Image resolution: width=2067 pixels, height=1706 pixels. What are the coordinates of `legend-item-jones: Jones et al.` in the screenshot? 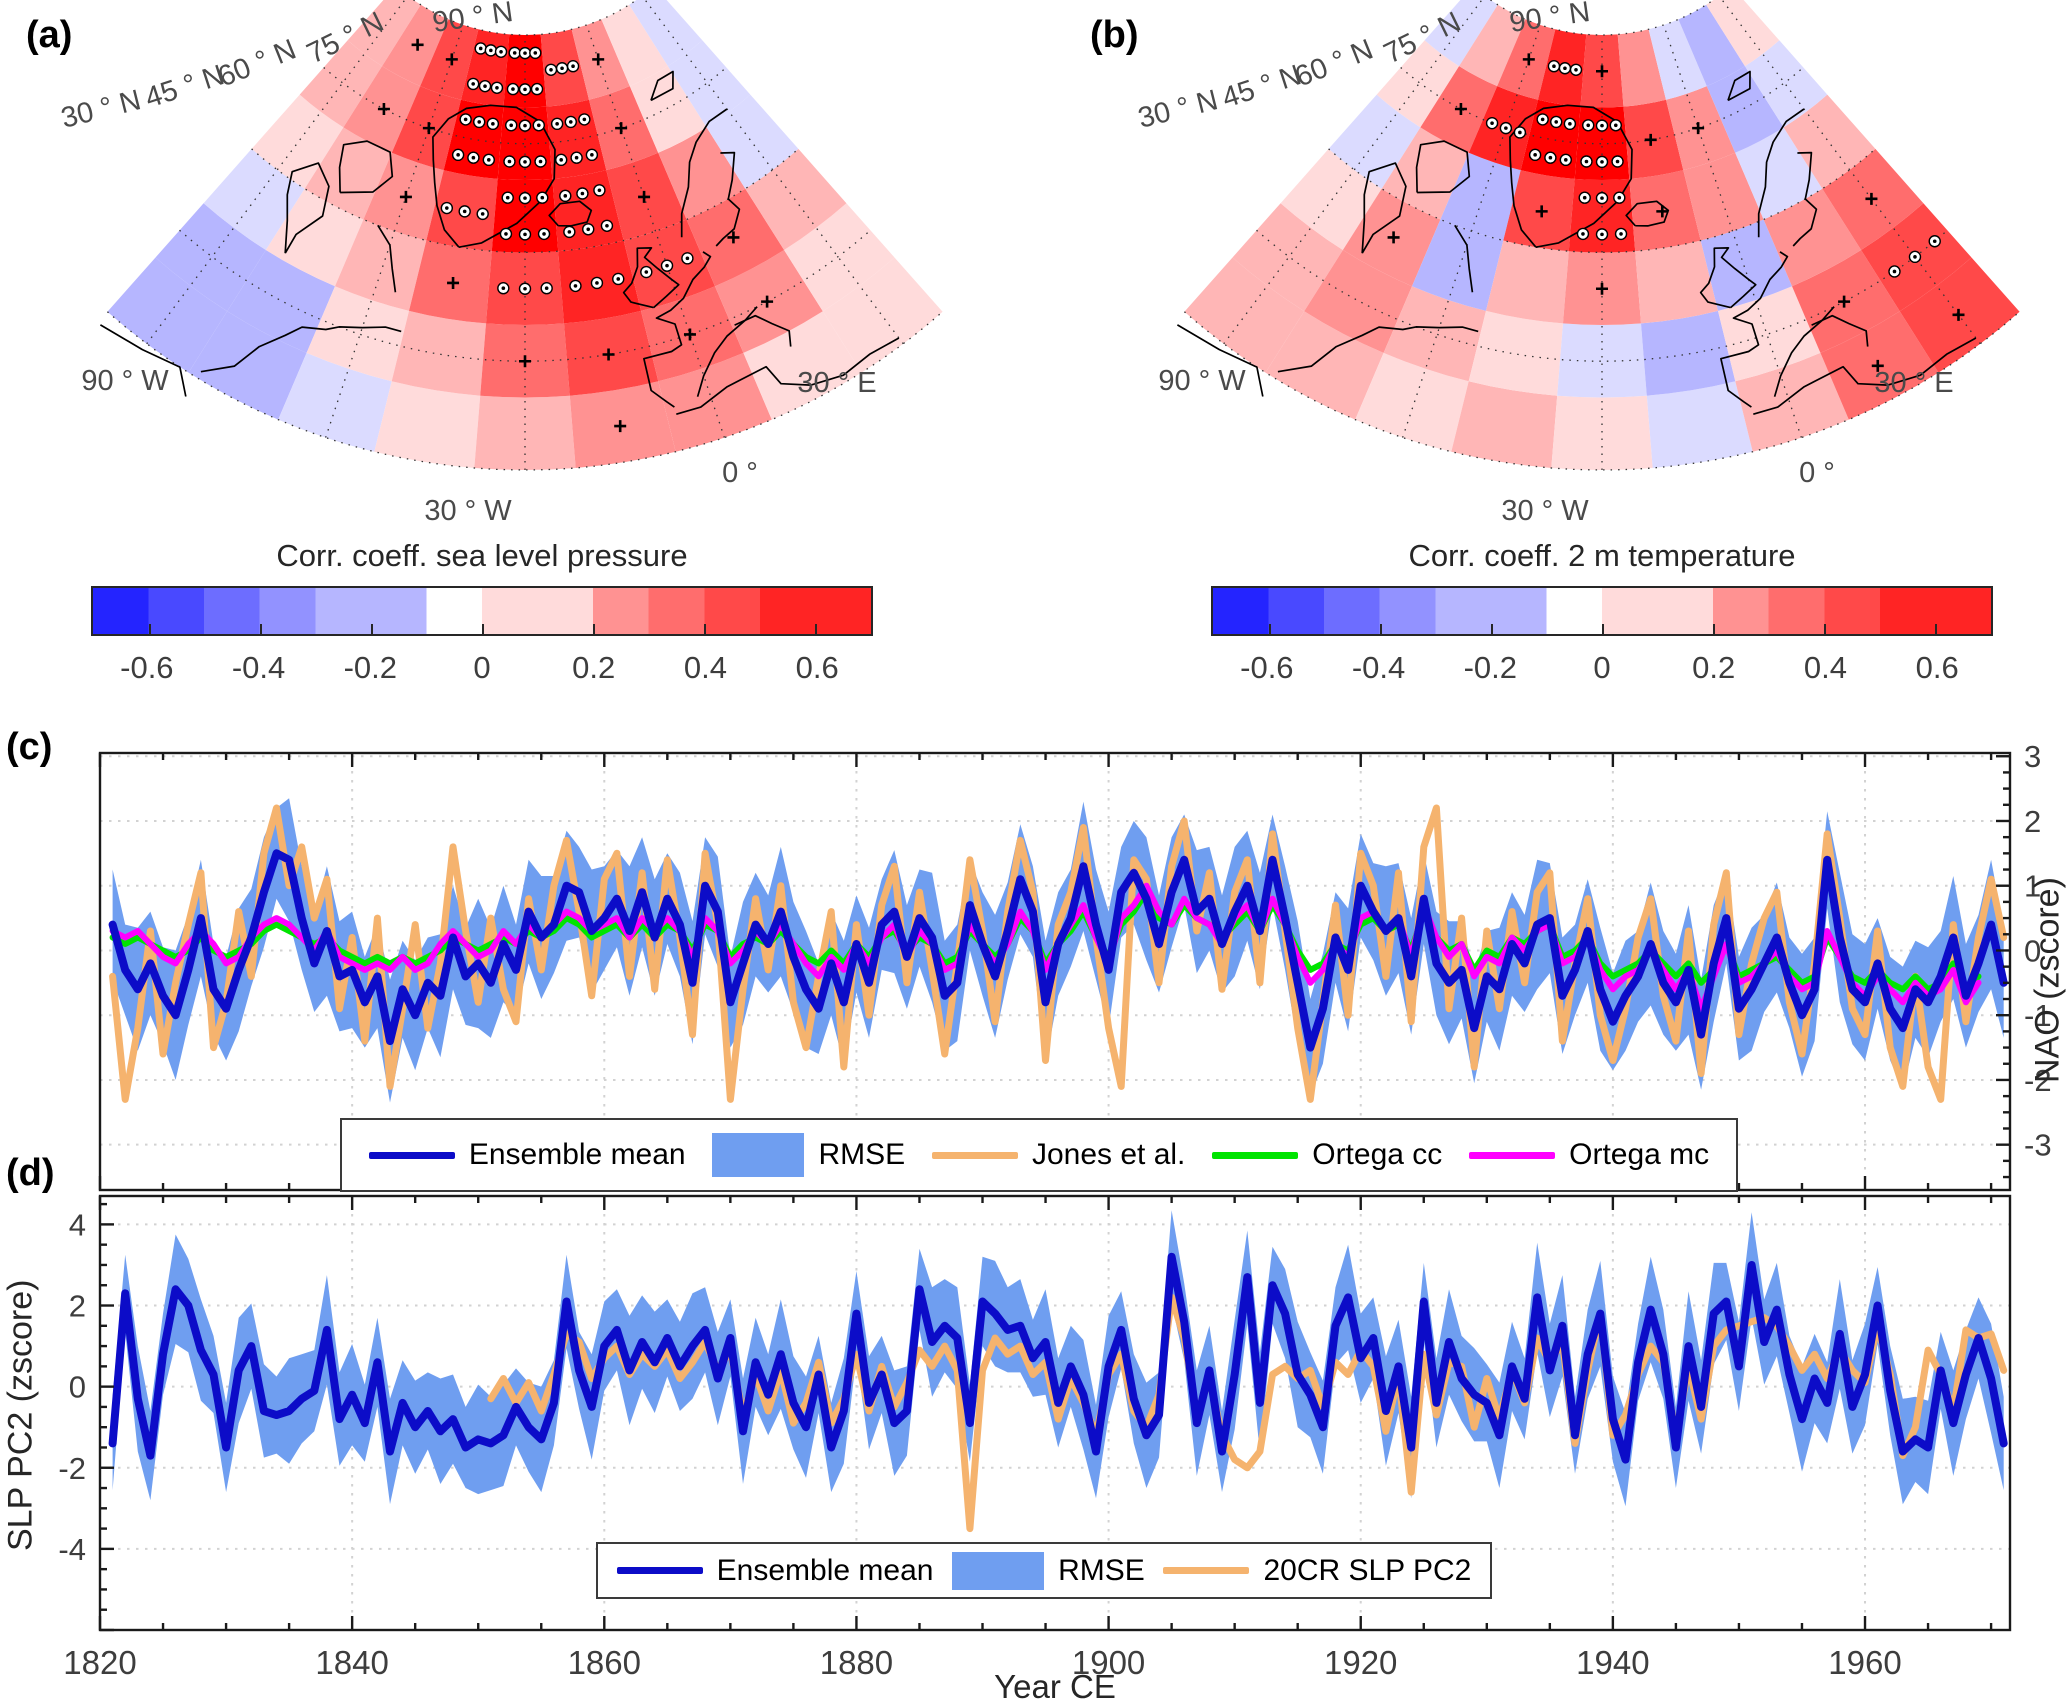 It's located at (1058, 1155).